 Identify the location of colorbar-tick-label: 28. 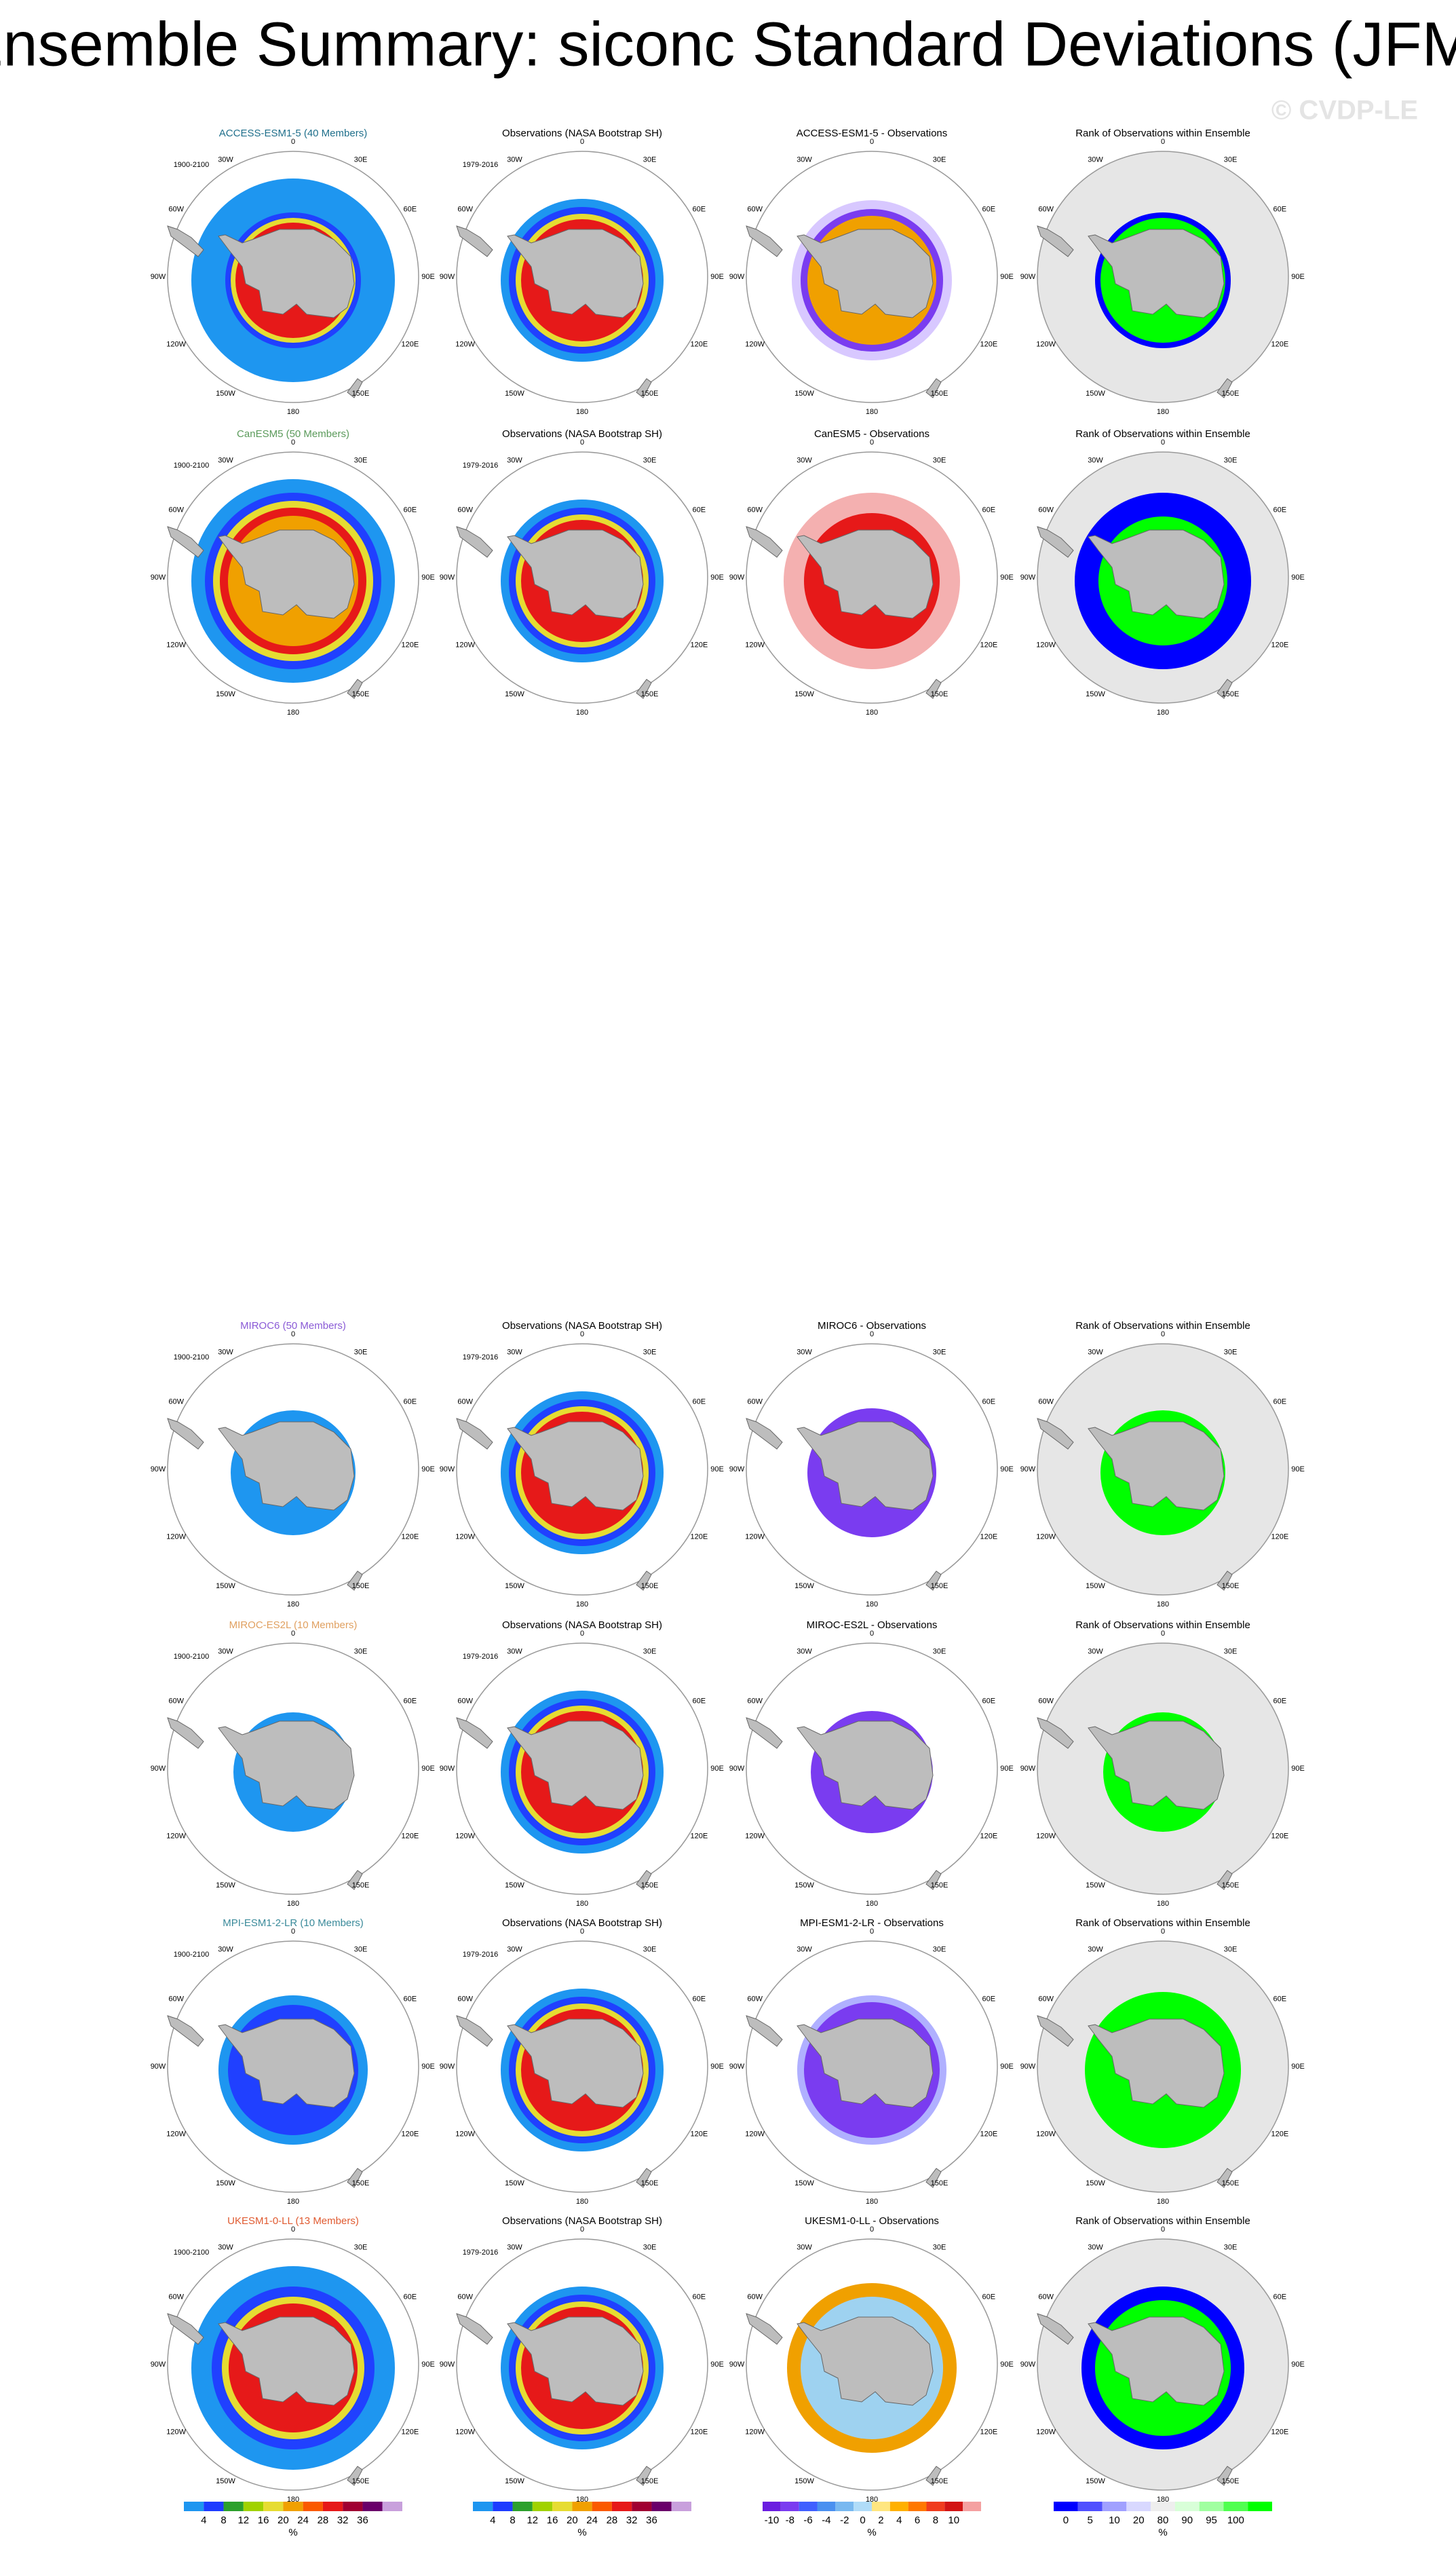
(323, 2521).